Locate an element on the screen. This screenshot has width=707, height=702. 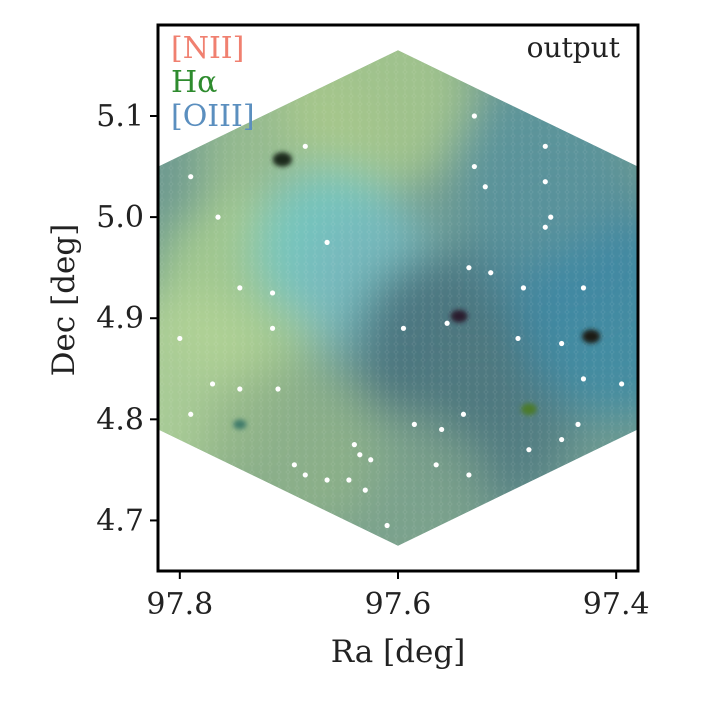
y-tick-label-3: 5.0 is located at coordinates (120, 217).